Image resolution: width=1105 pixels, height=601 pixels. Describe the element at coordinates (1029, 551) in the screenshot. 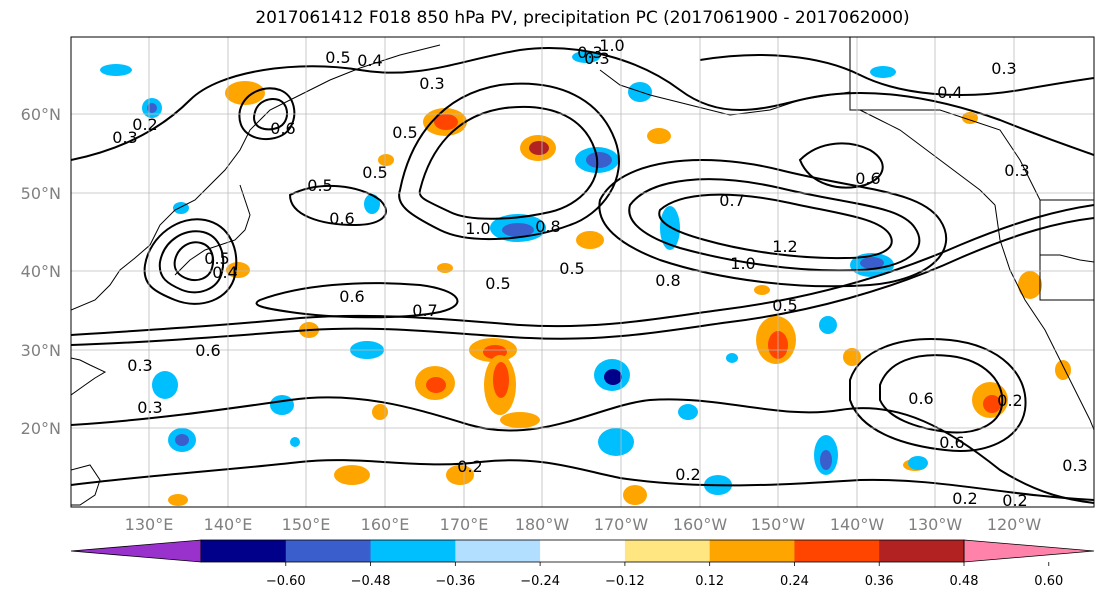

I see `colorbar-max-extend` at that location.